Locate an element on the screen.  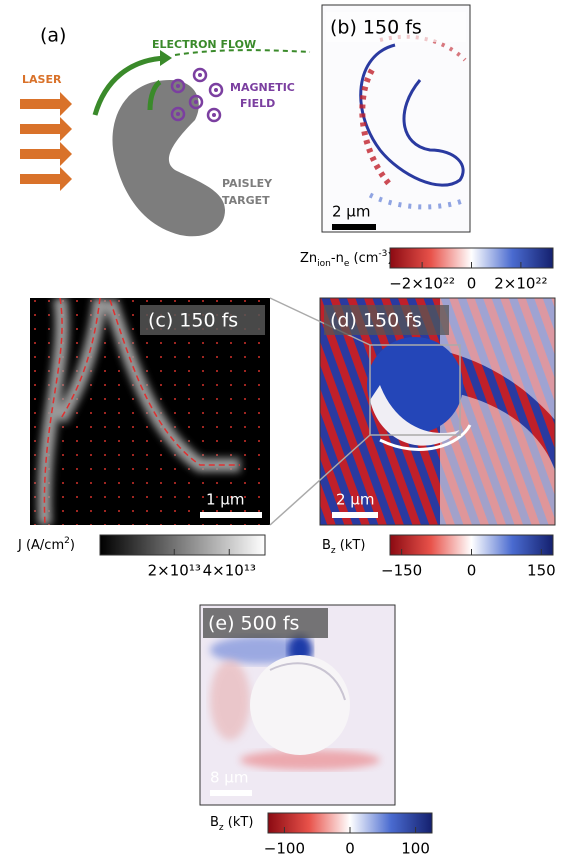
field-symbols is located at coordinates (197, 95).